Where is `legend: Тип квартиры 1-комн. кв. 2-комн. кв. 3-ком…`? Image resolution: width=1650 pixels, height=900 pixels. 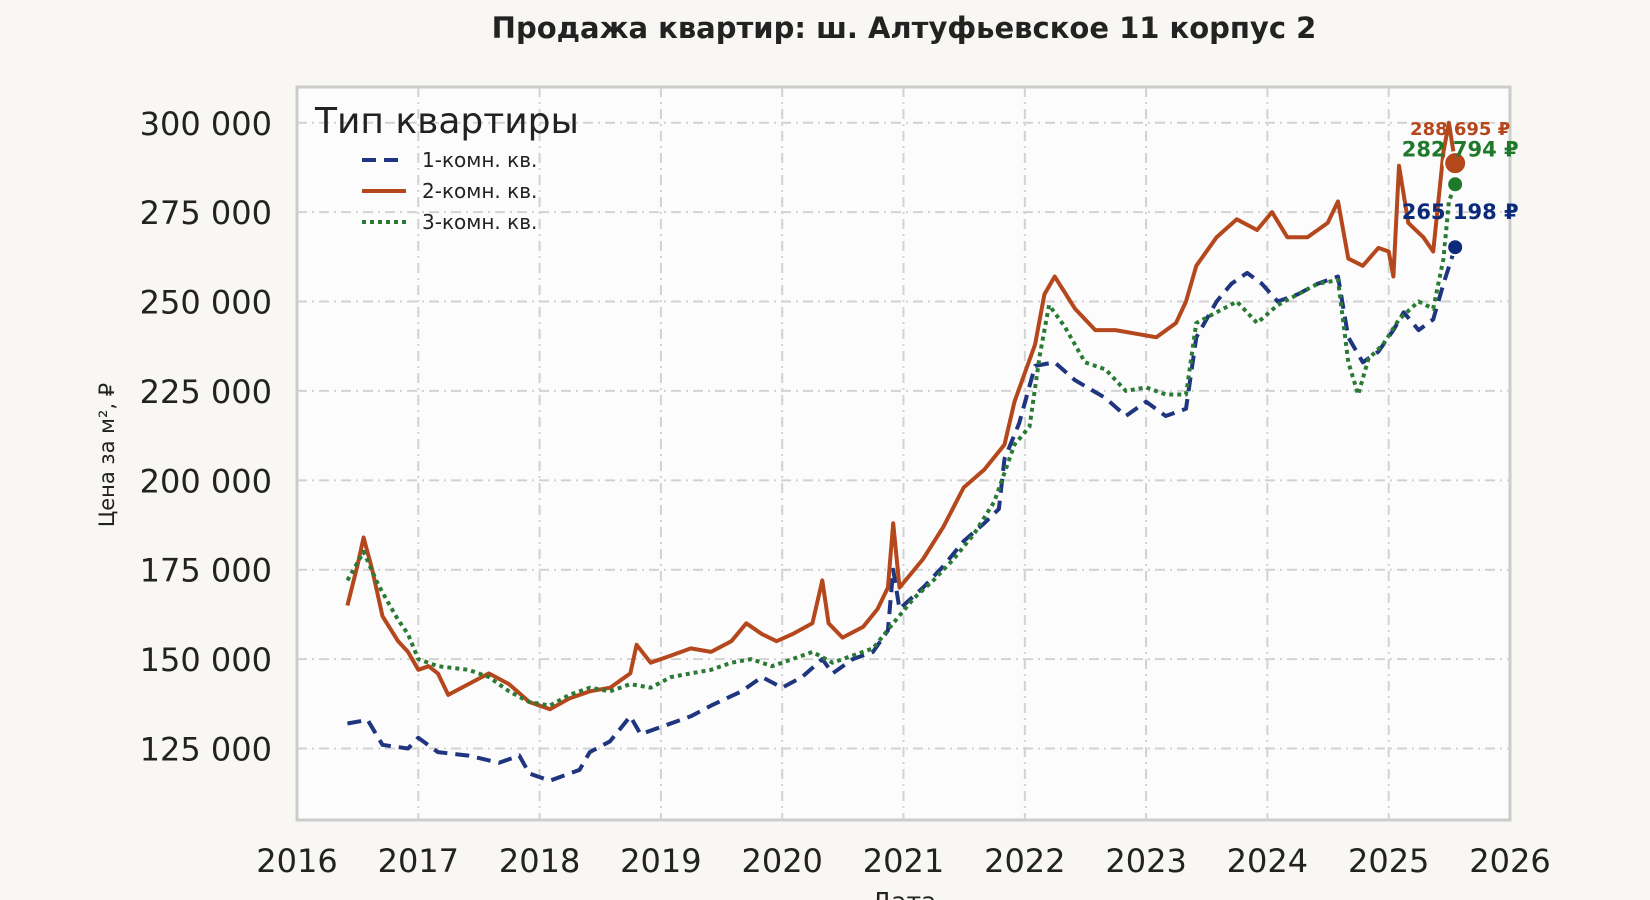 legend: Тип квартиры 1-комн. кв. 2-комн. кв. 3-ком… is located at coordinates (446, 167).